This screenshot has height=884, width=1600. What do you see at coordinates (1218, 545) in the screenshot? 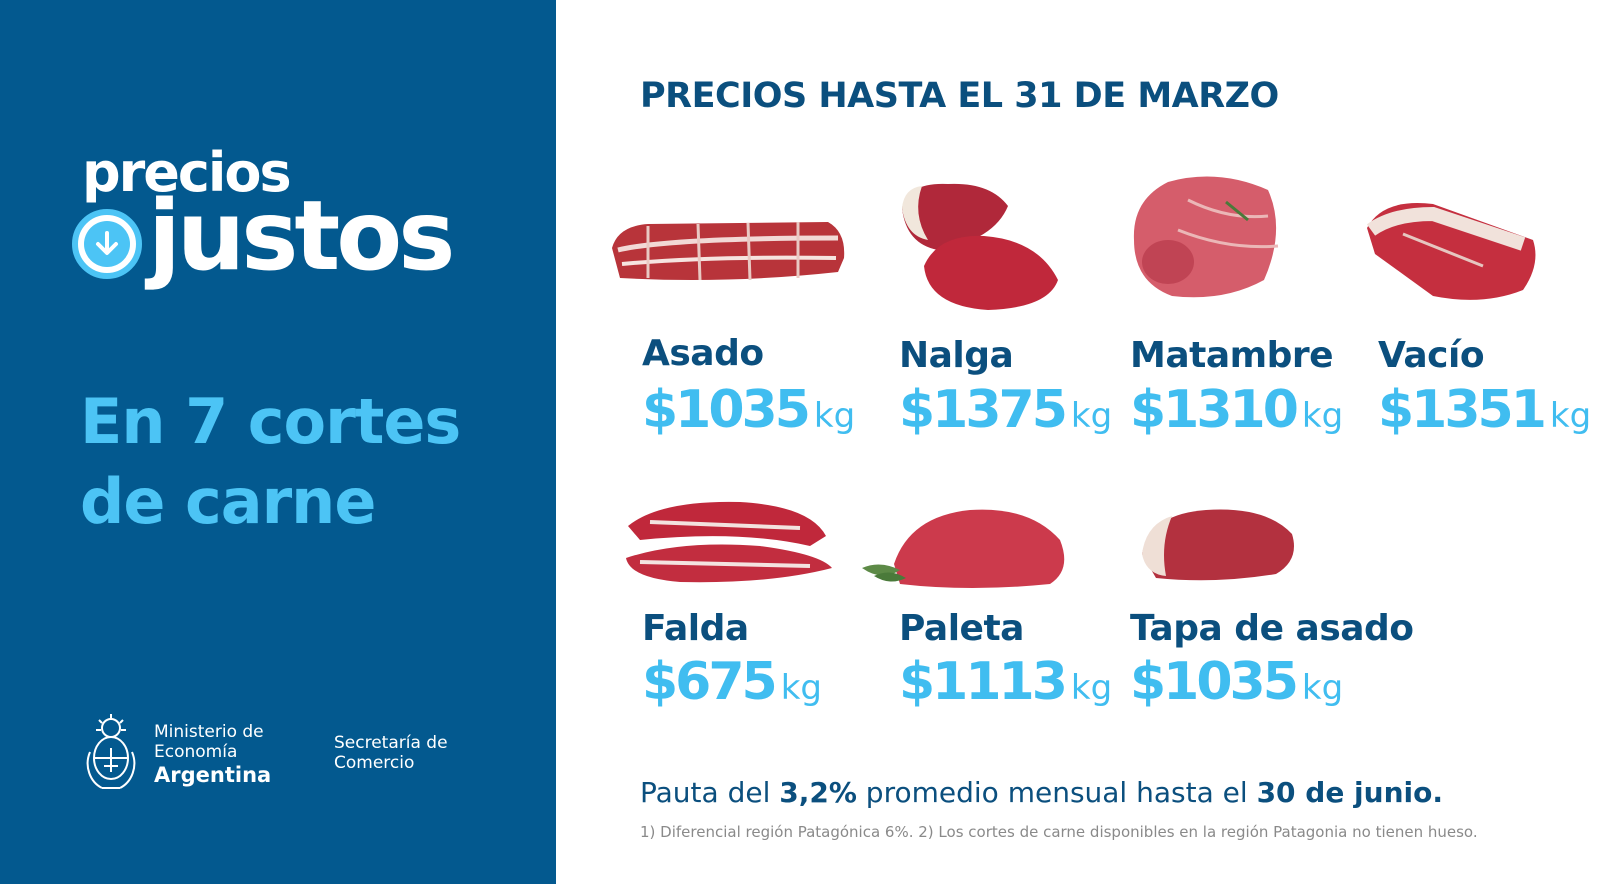
I see `tapa-de-asado-meat-image` at bounding box center [1218, 545].